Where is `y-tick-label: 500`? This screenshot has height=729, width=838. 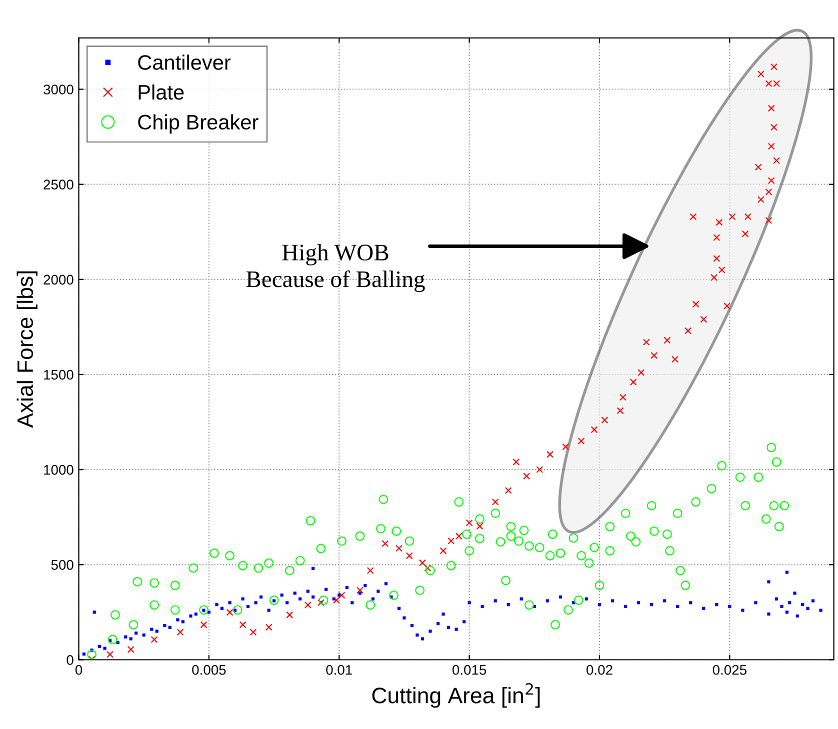
y-tick-label: 500 is located at coordinates (62, 565).